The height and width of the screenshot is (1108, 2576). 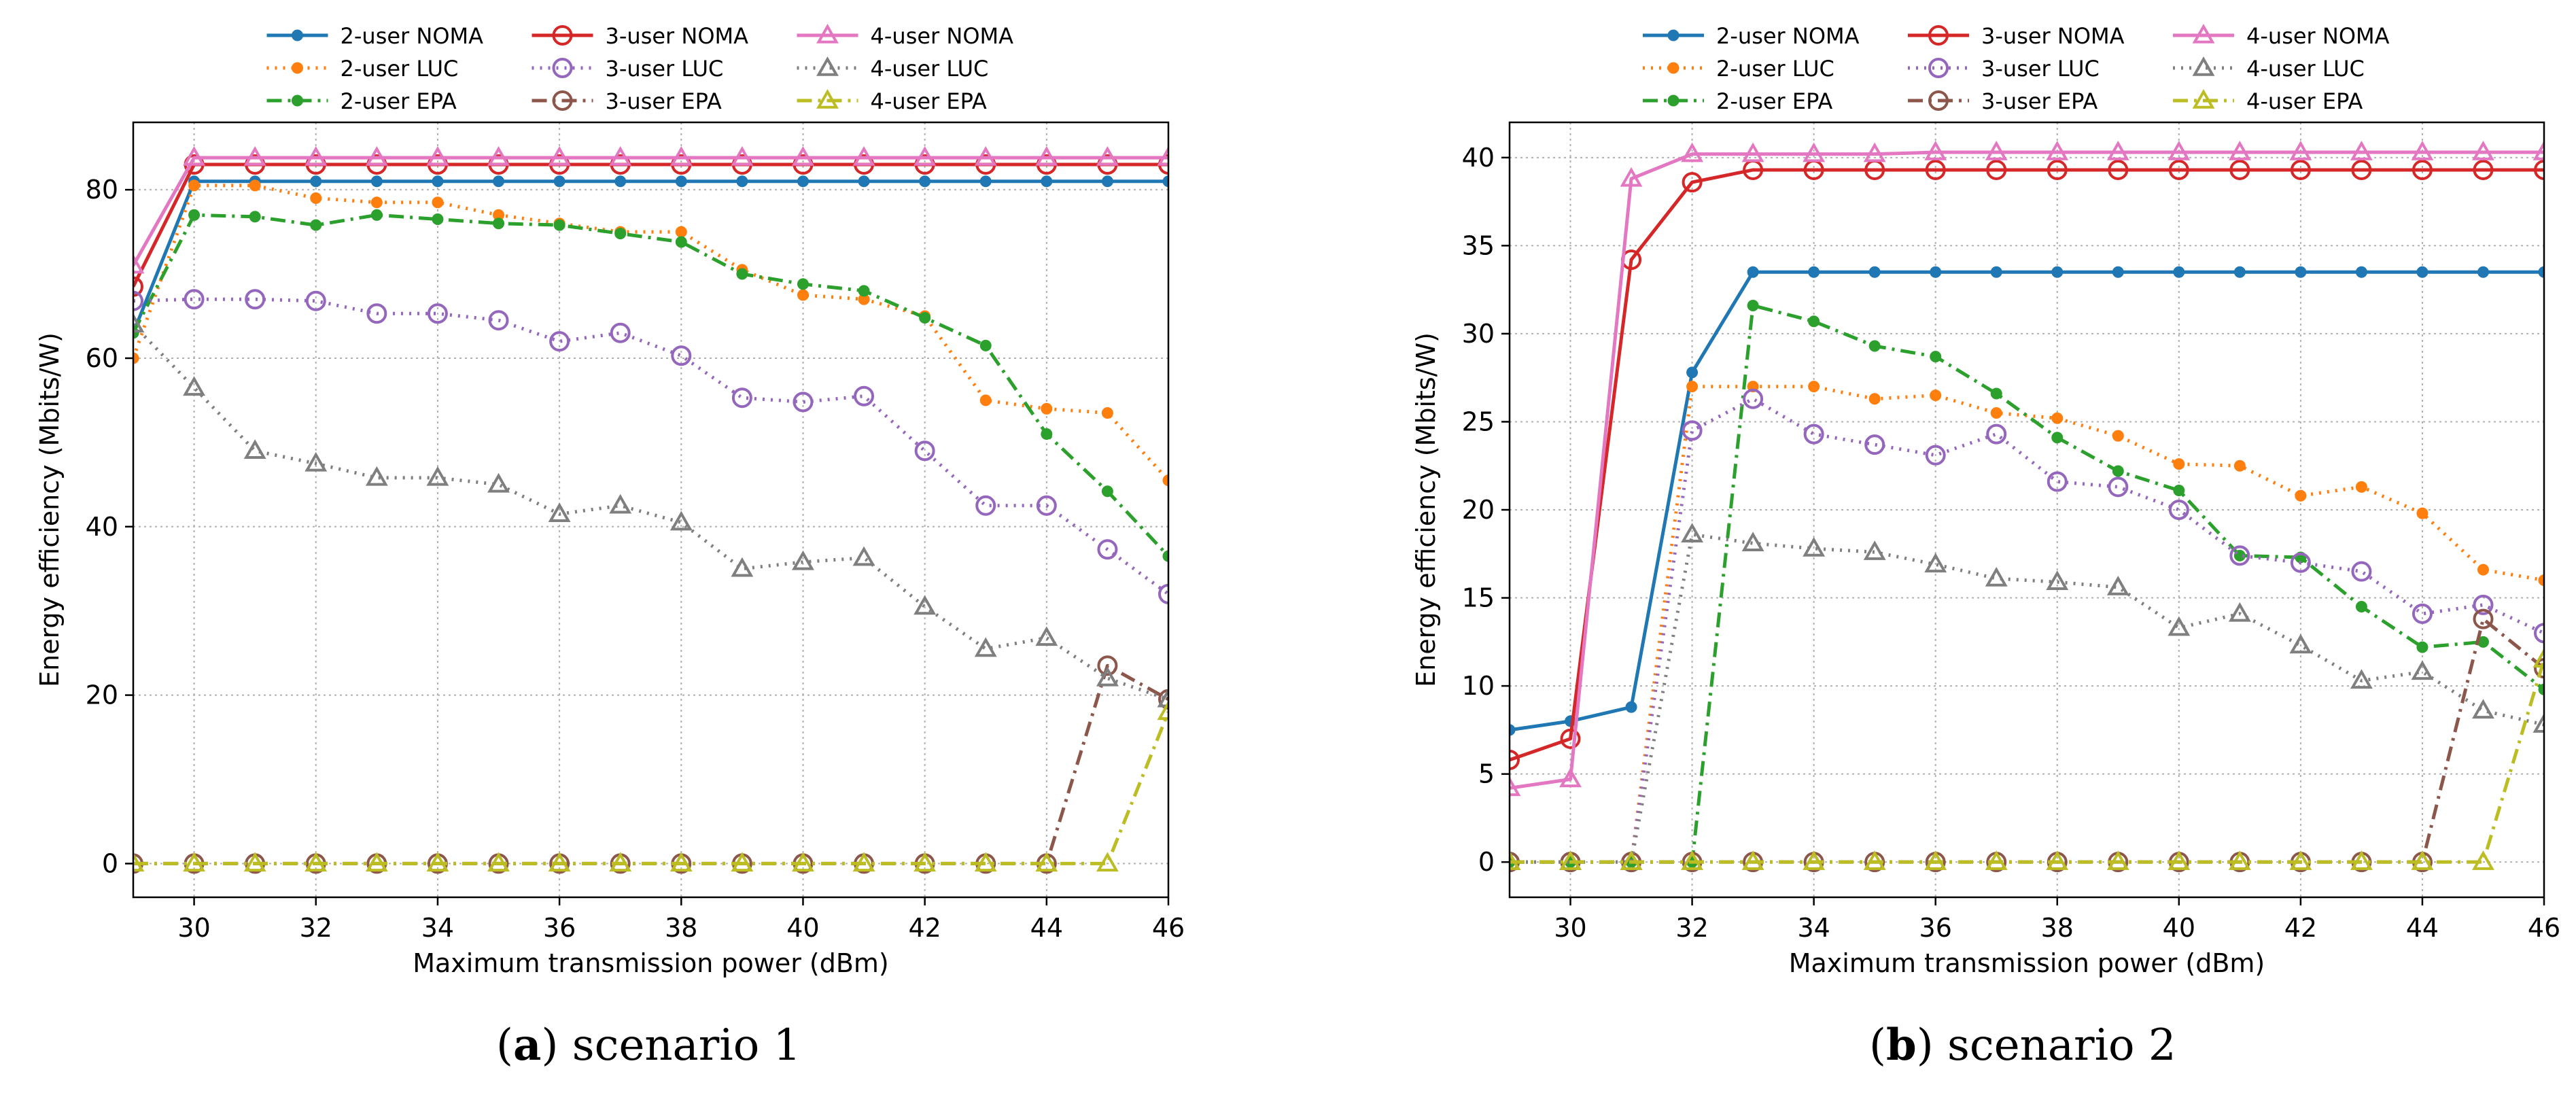 What do you see at coordinates (650, 210) in the screenshot?
I see `panel-a-series-4-user-noma` at bounding box center [650, 210].